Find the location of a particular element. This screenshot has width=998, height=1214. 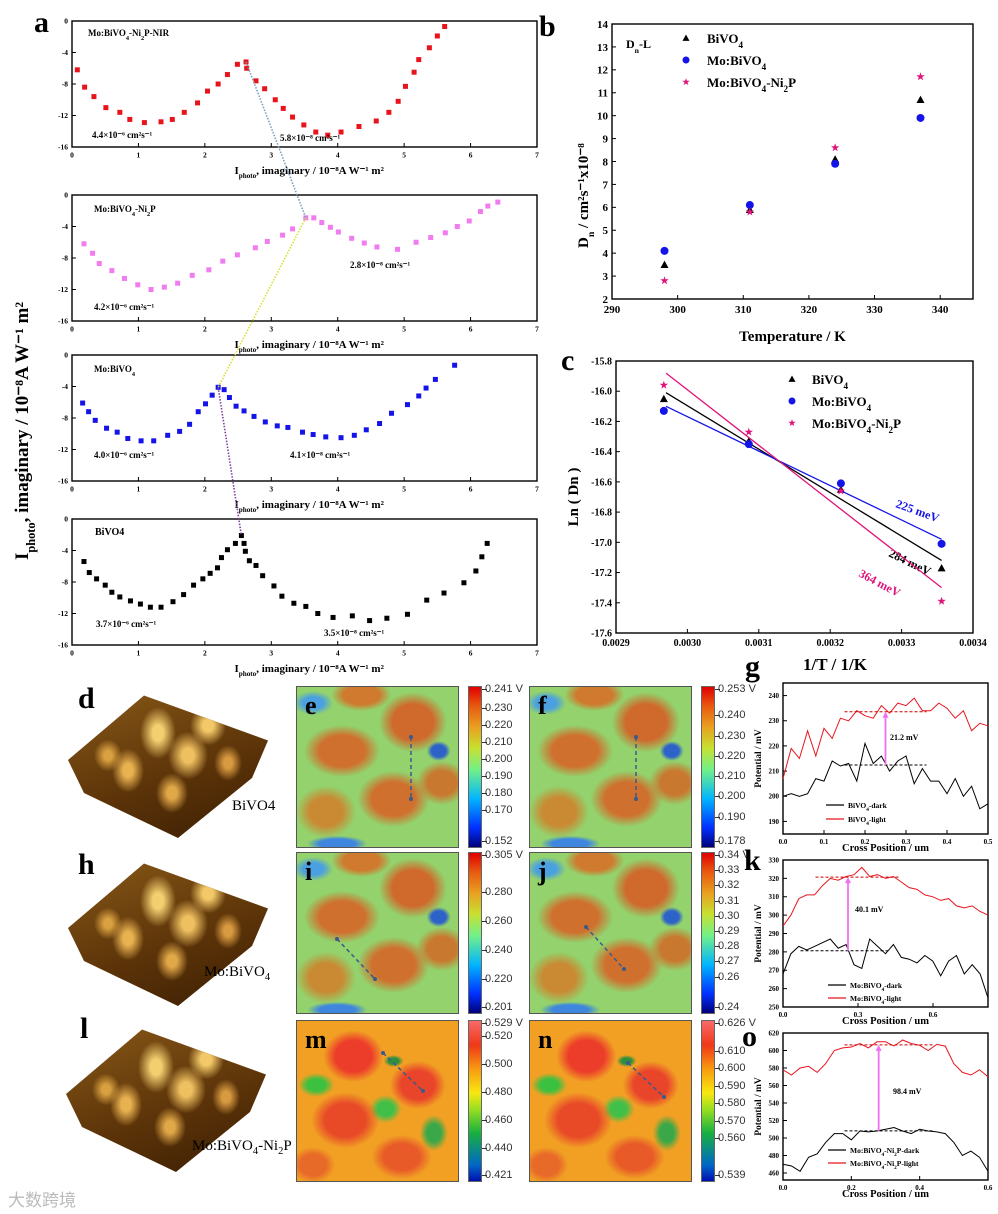

panel-letter-g: g is located at coordinates (752, 666).